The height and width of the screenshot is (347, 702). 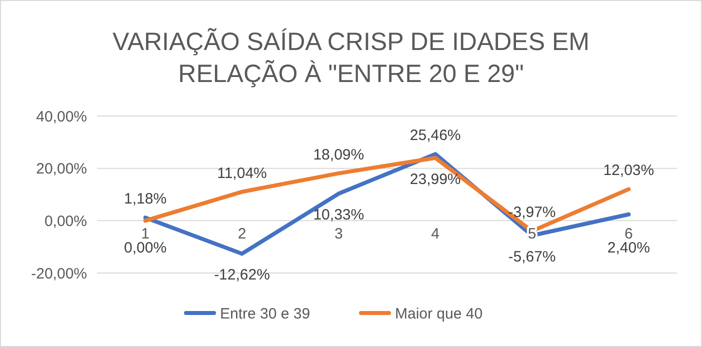 What do you see at coordinates (242, 275) in the screenshot?
I see `data-label: -12,62%` at bounding box center [242, 275].